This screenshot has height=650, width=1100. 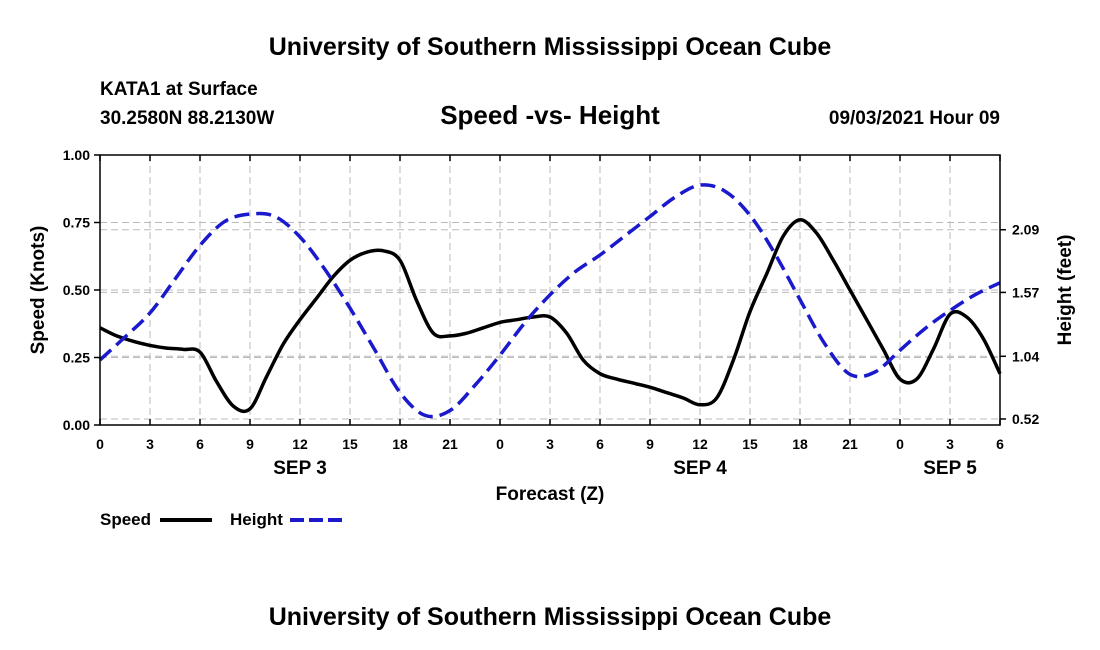 What do you see at coordinates (1065, 290) in the screenshot?
I see `y2-axis-label: Height (feet)` at bounding box center [1065, 290].